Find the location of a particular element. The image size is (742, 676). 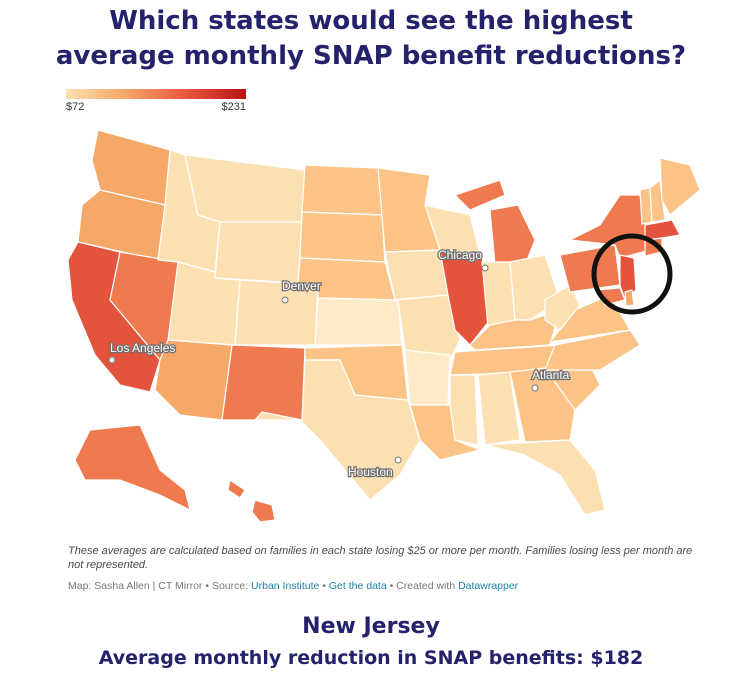

state-texas is located at coordinates (337, 430).